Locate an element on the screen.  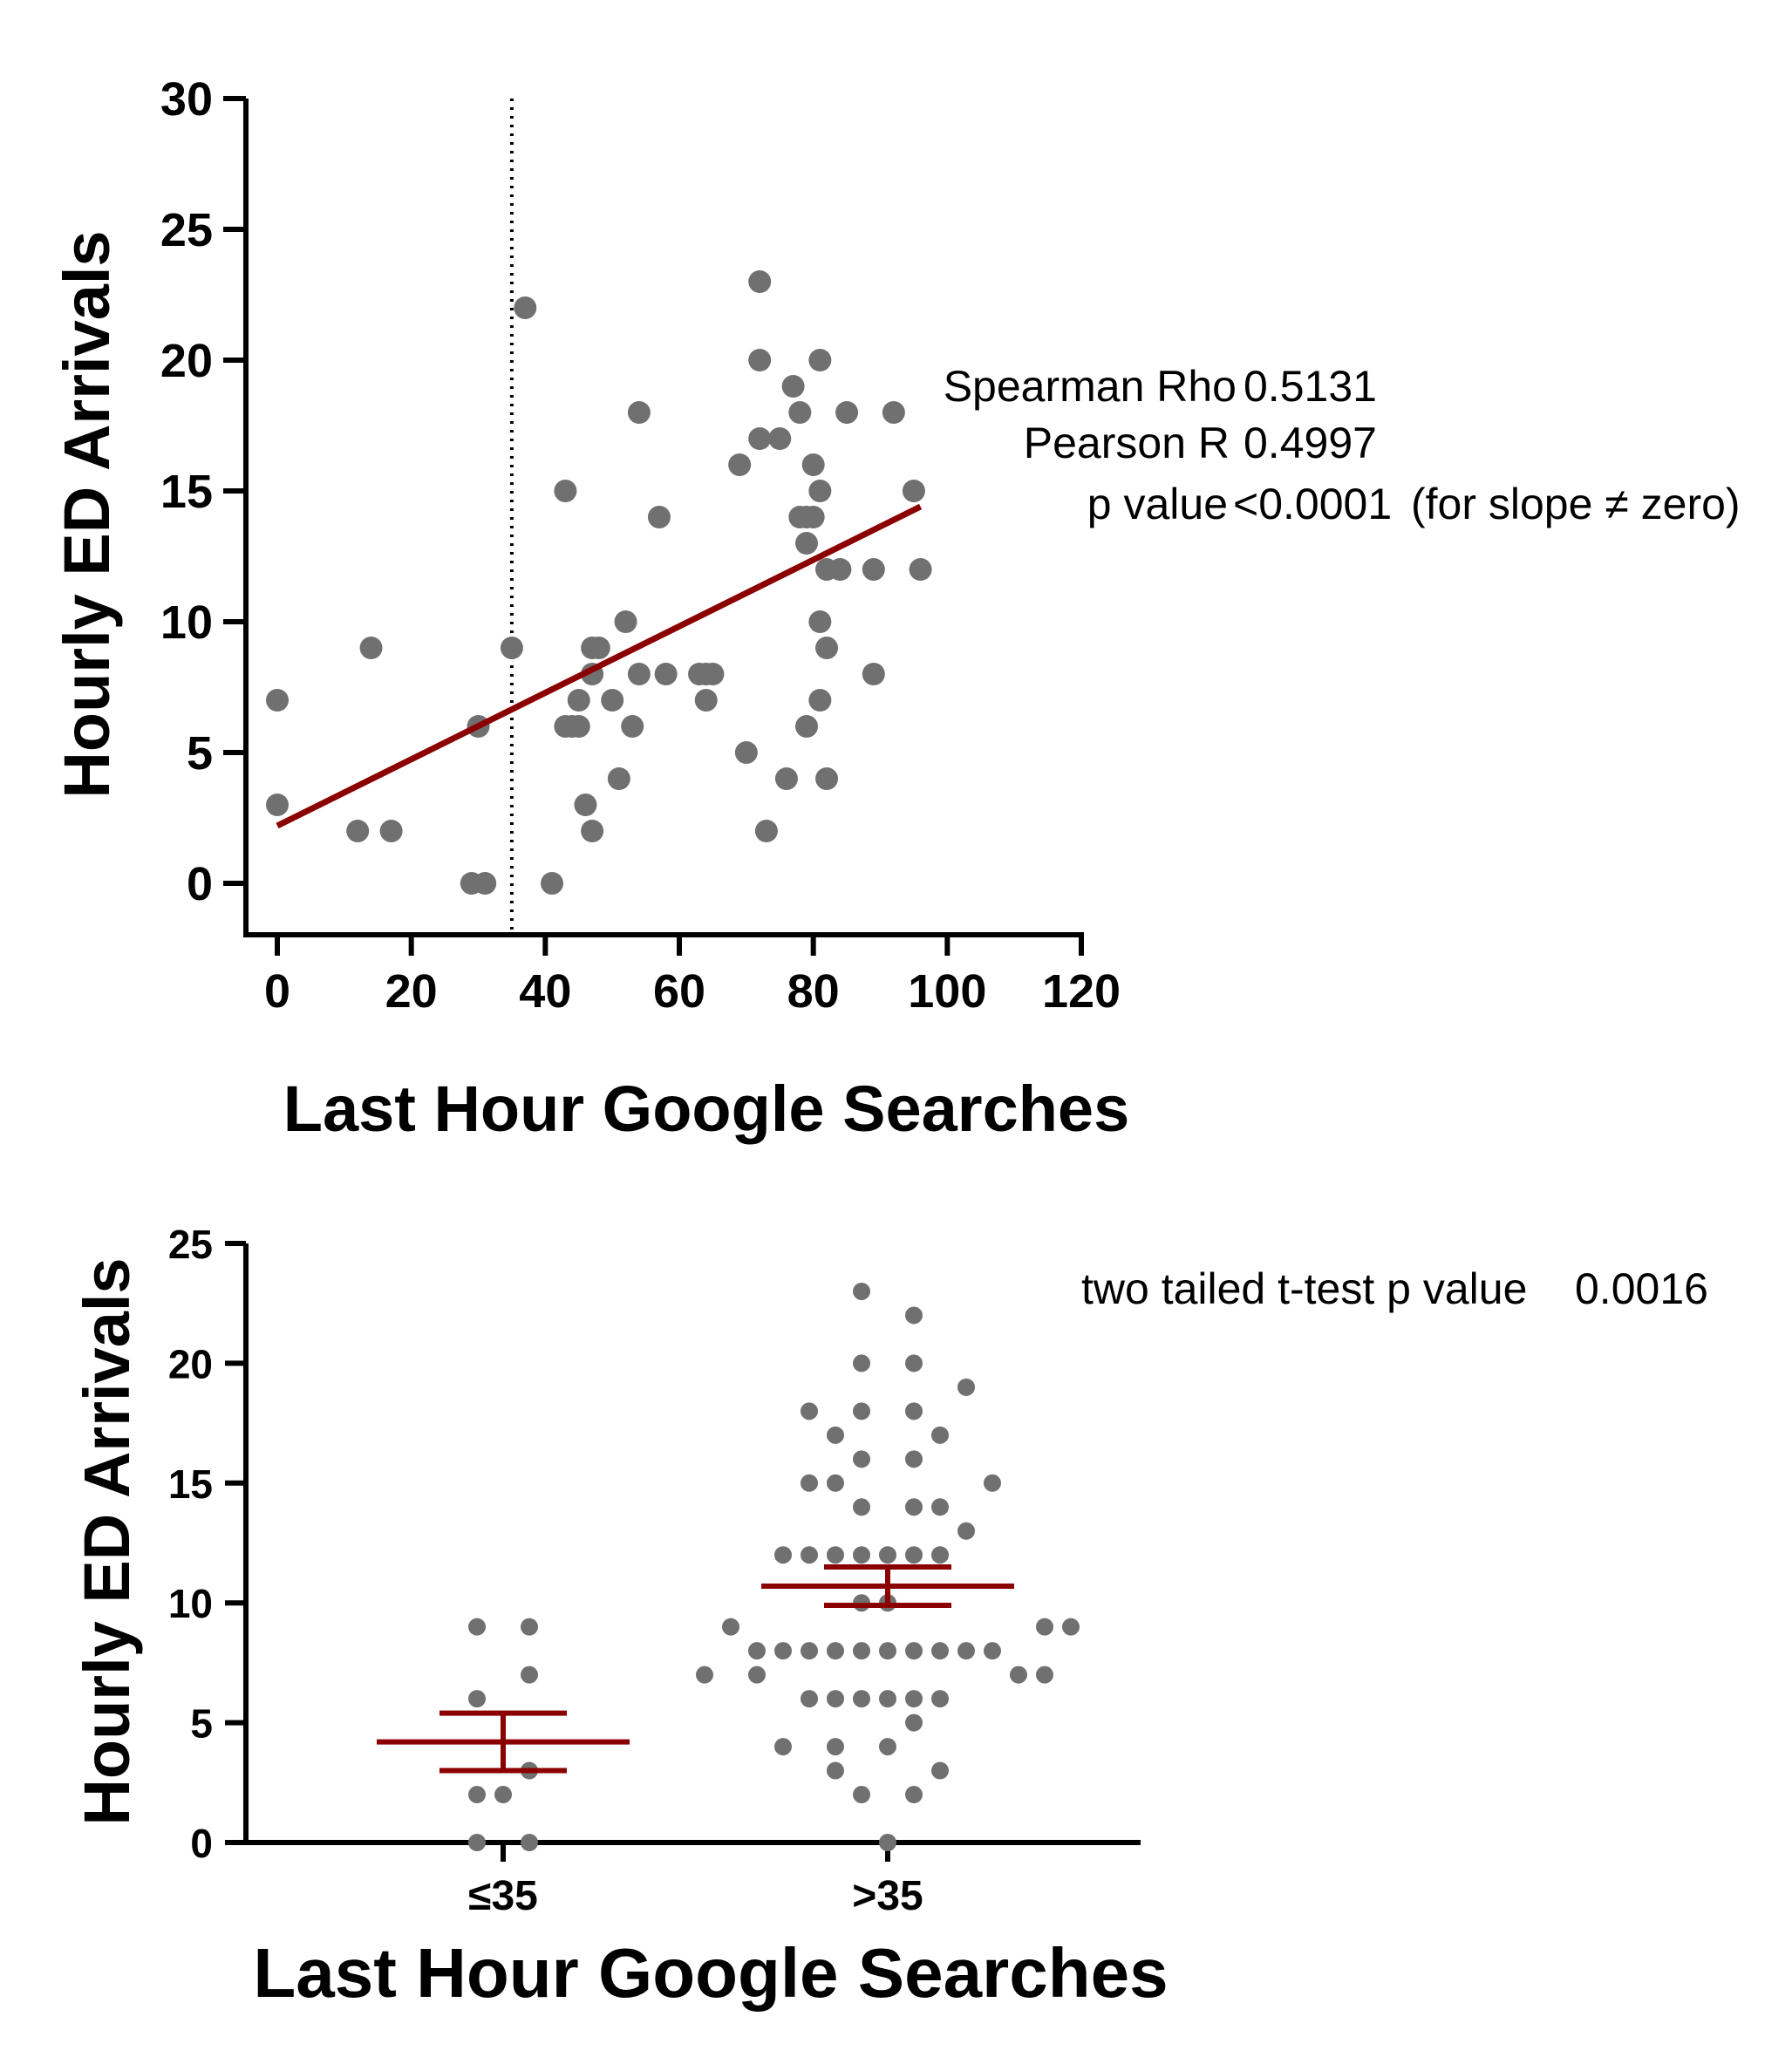
x-tick-label: >35 is located at coordinates (887, 1896).